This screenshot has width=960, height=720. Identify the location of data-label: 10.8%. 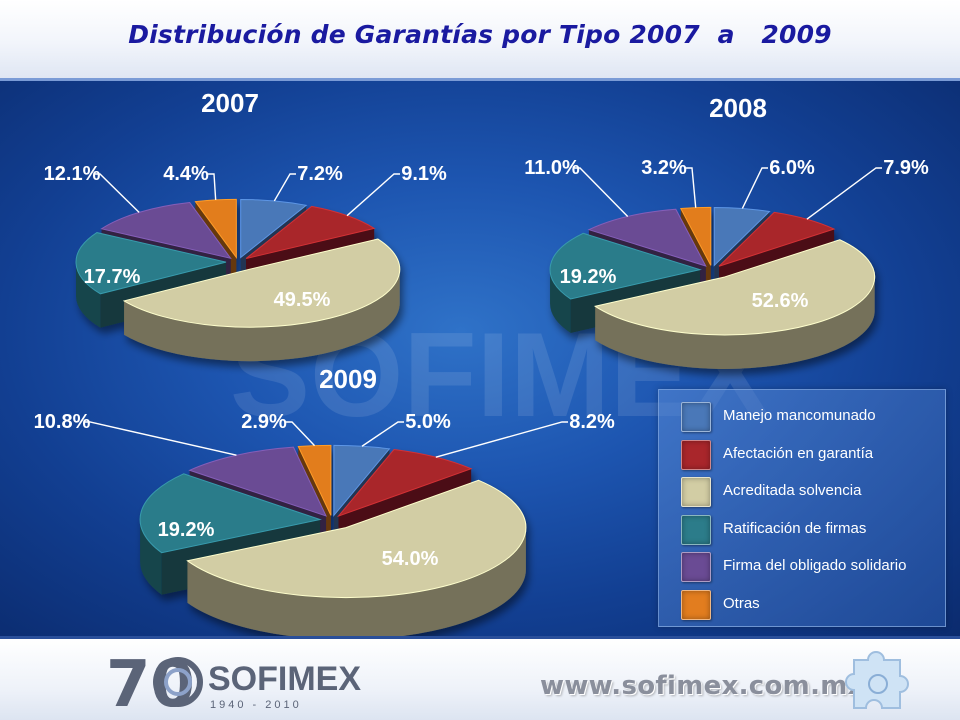
(62, 422).